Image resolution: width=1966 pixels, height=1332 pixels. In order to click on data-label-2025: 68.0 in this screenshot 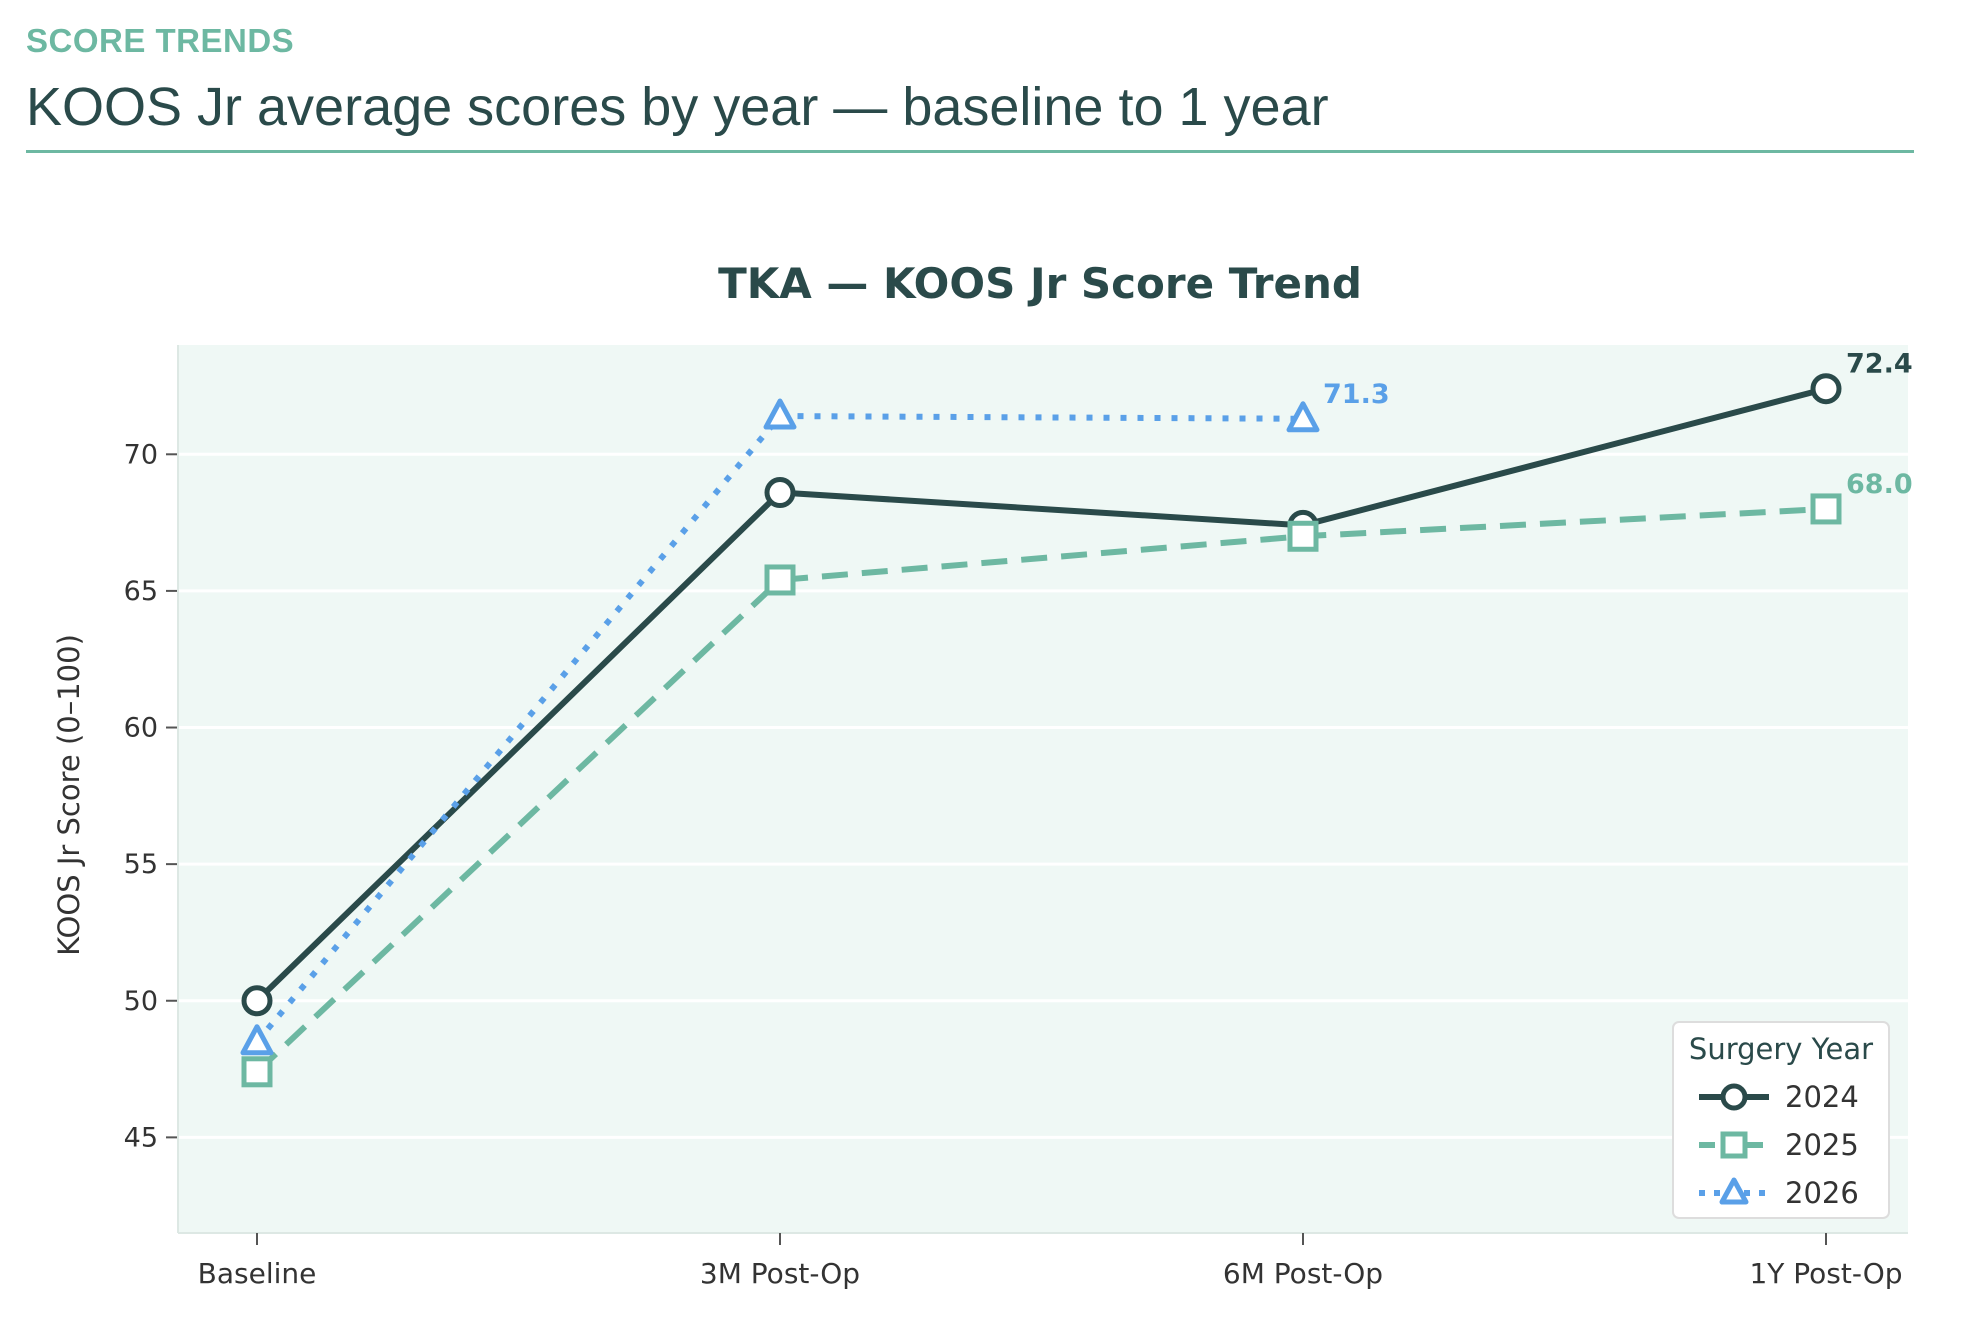, I will do `click(1879, 484)`.